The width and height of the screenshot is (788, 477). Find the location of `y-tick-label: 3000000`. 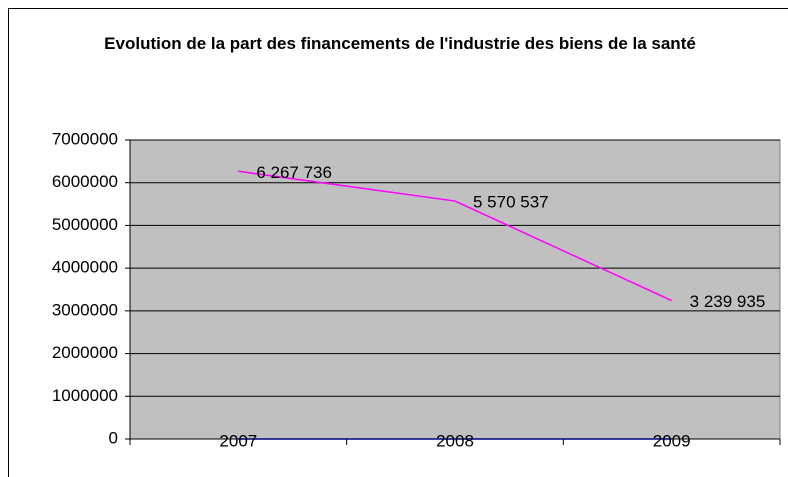

y-tick-label: 3000000 is located at coordinates (85, 309).